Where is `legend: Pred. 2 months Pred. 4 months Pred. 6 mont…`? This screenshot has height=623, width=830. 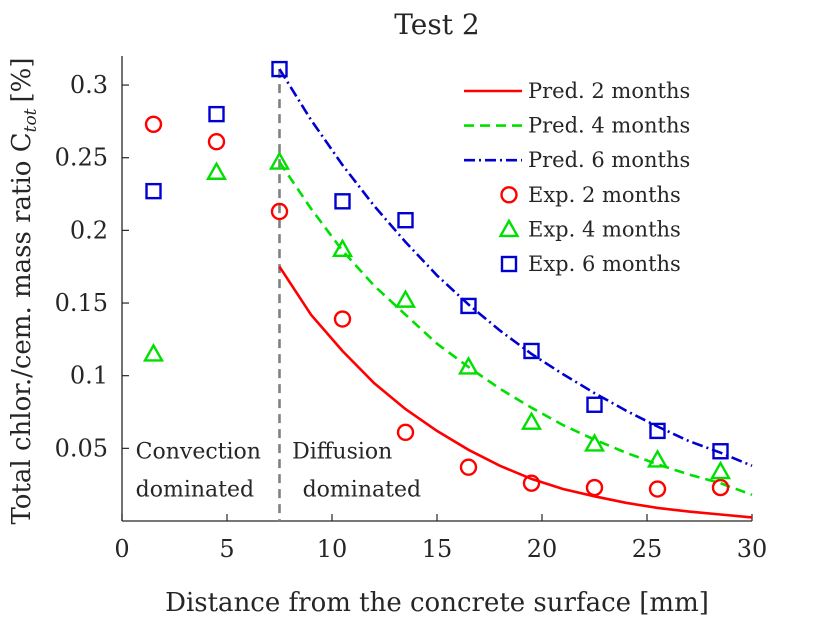 legend: Pred. 2 months Pred. 4 months Pred. 6 mont… is located at coordinates (577, 177).